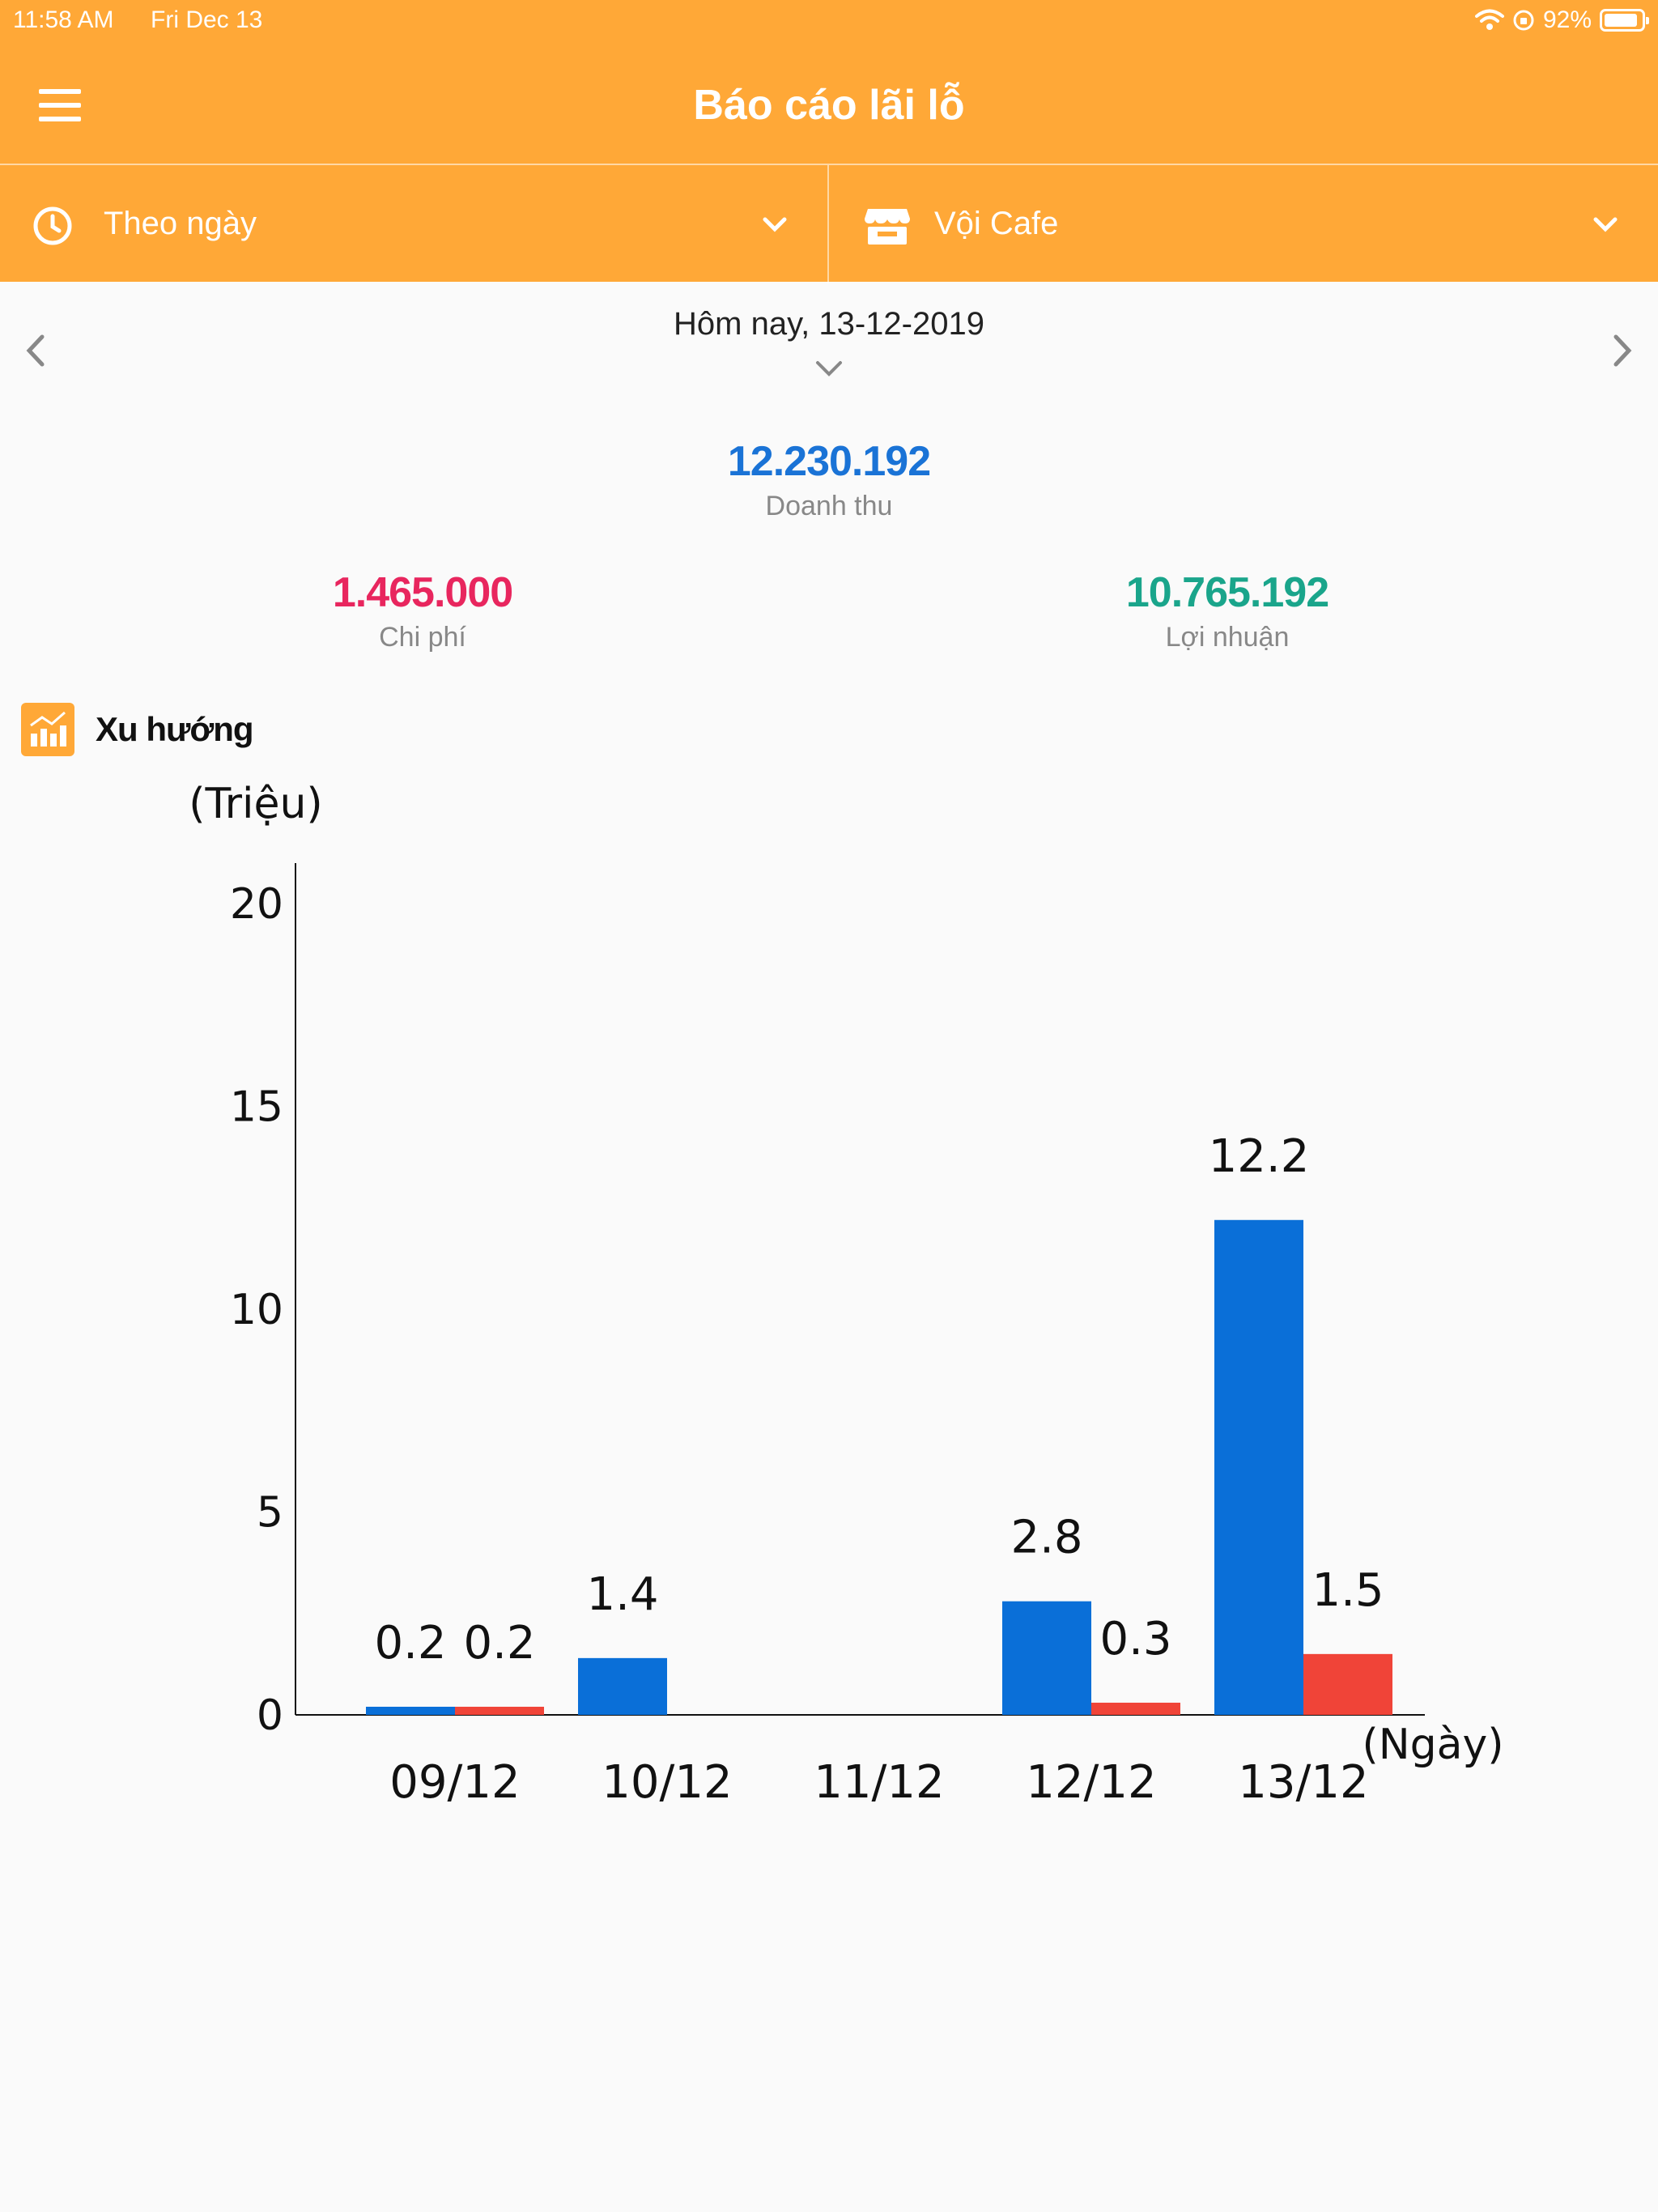 This screenshot has width=1658, height=2212. What do you see at coordinates (1135, 1639) in the screenshot?
I see `data-label: 0.3` at bounding box center [1135, 1639].